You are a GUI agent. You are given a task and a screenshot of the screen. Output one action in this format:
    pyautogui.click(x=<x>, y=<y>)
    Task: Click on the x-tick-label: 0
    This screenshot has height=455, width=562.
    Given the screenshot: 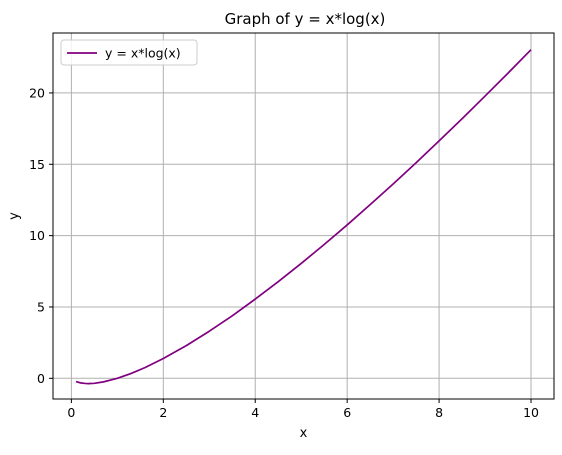 What is the action you would take?
    pyautogui.click(x=71, y=412)
    